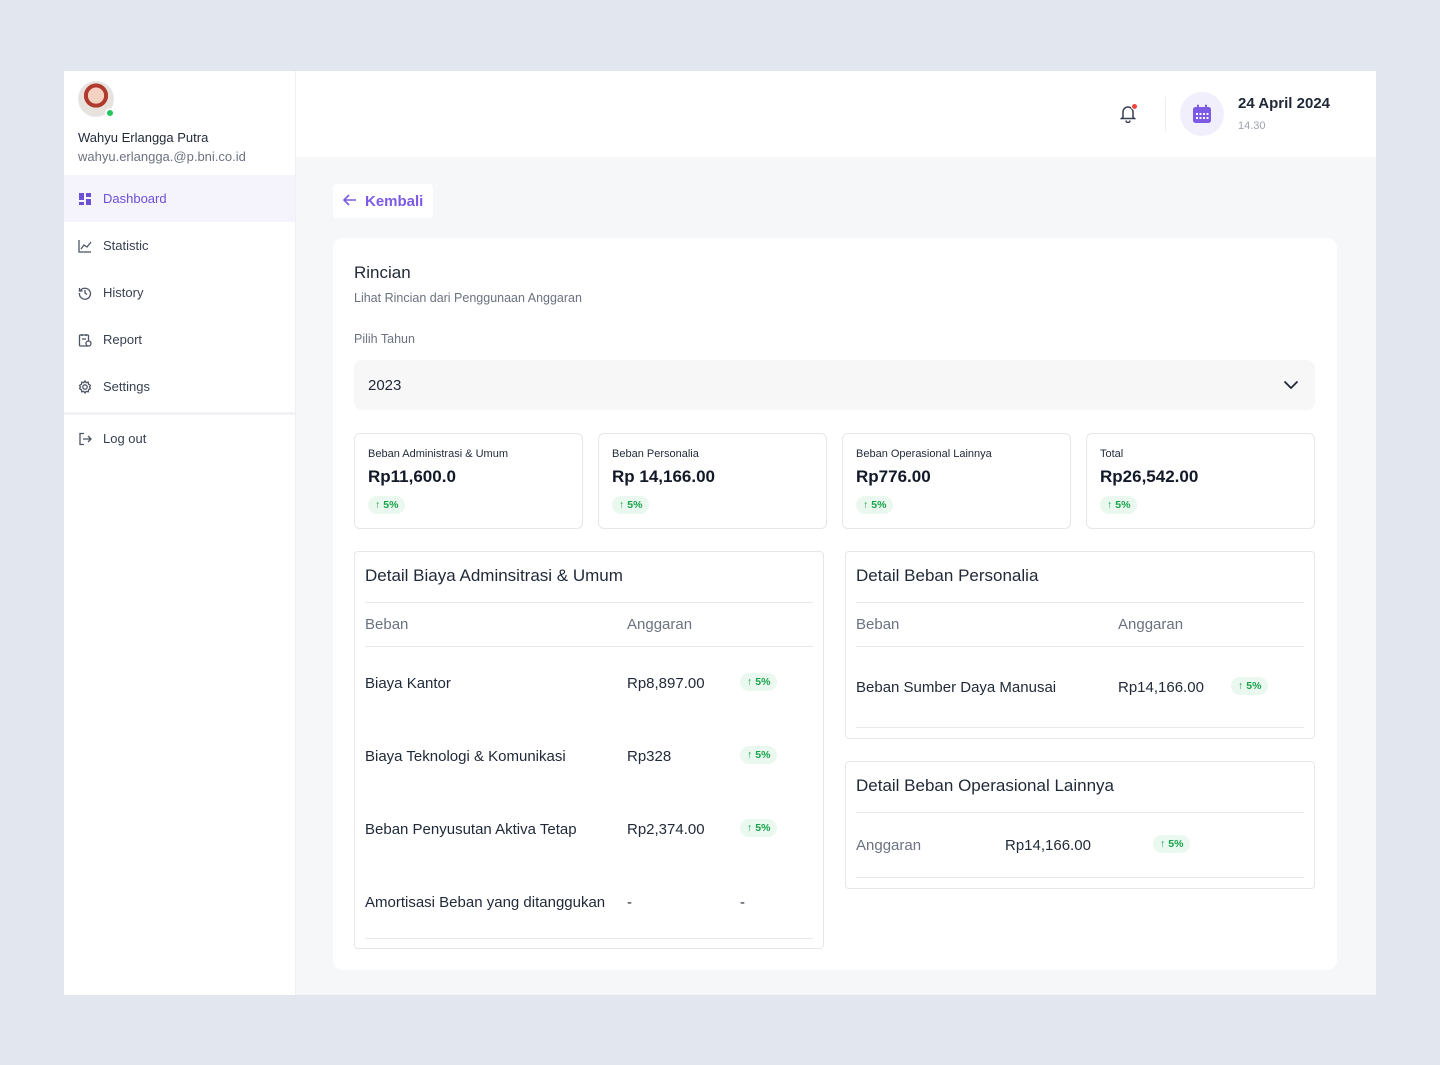  I want to click on history-icon, so click(85, 293).